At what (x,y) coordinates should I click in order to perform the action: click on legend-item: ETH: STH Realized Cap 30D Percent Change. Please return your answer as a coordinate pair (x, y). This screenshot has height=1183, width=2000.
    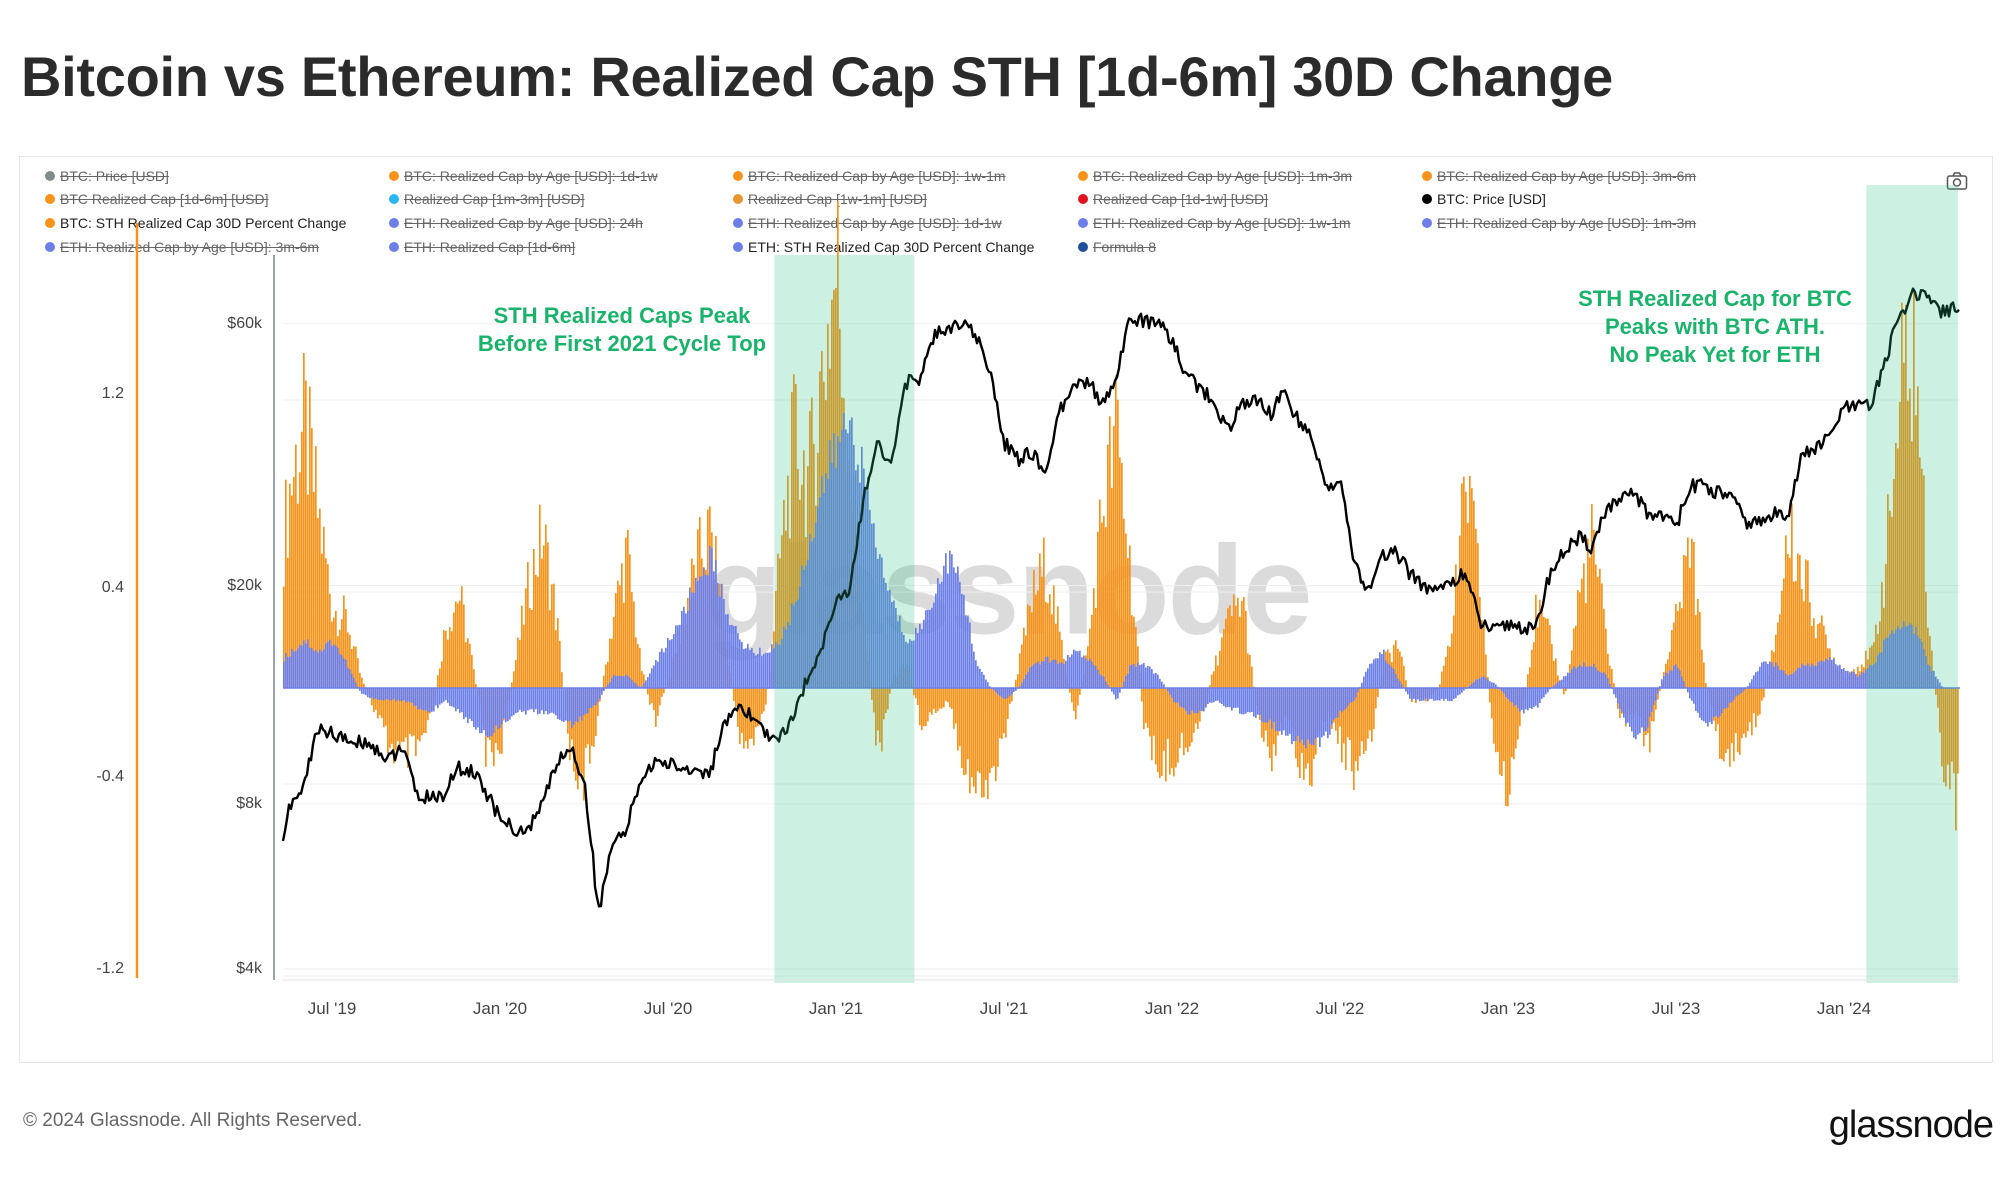
    Looking at the image, I should click on (883, 247).